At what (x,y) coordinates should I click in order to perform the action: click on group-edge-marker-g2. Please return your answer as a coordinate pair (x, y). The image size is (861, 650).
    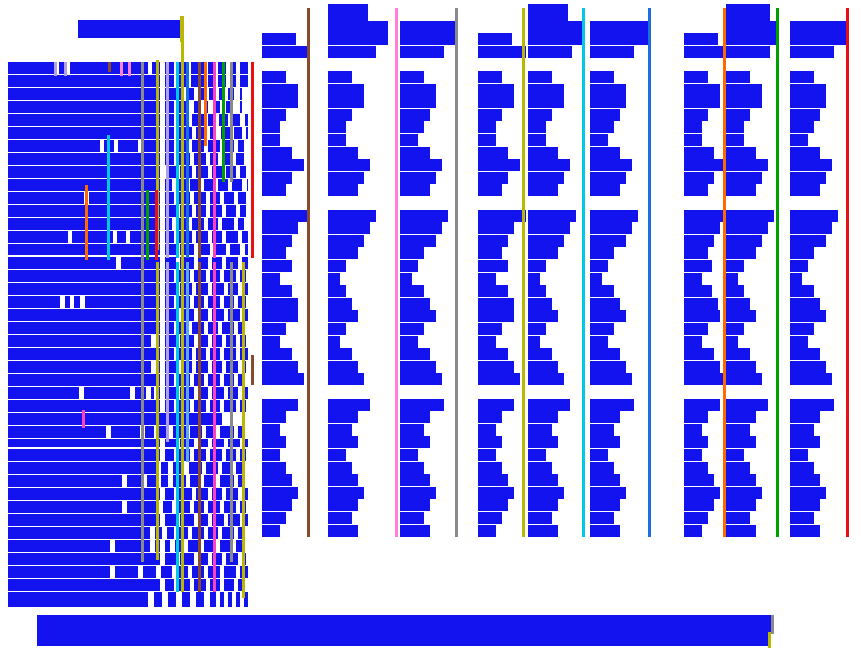
    Looking at the image, I should click on (396, 273).